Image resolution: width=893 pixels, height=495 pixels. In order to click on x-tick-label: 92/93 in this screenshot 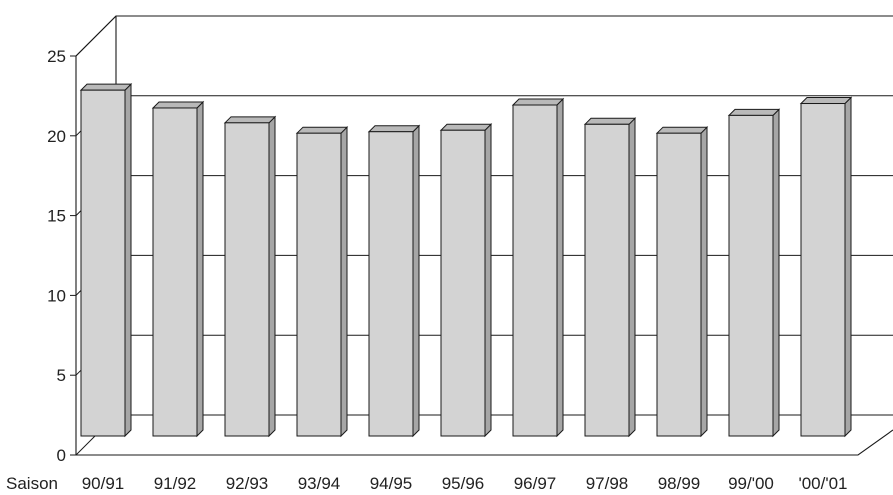, I will do `click(247, 483)`.